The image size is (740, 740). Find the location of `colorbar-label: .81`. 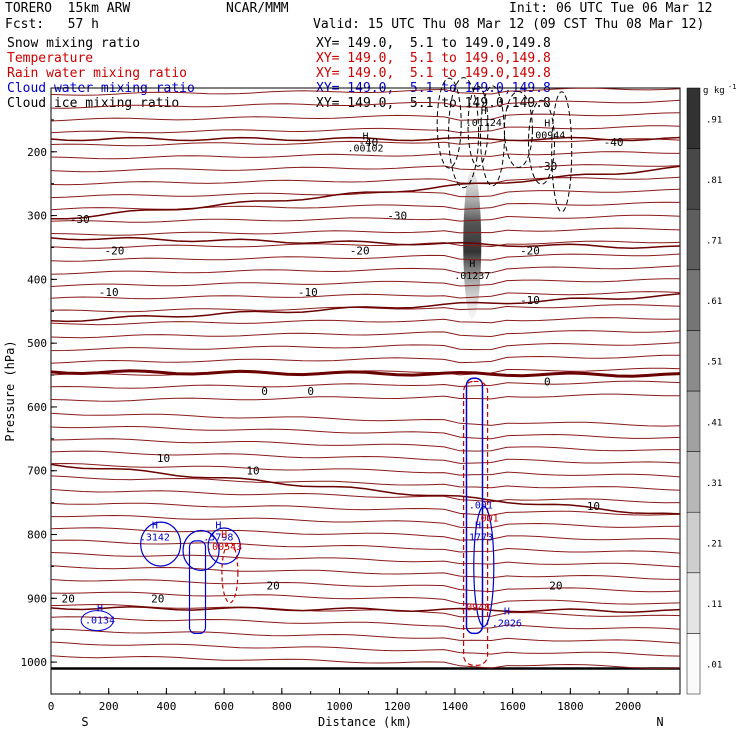

colorbar-label: .81 is located at coordinates (714, 181).